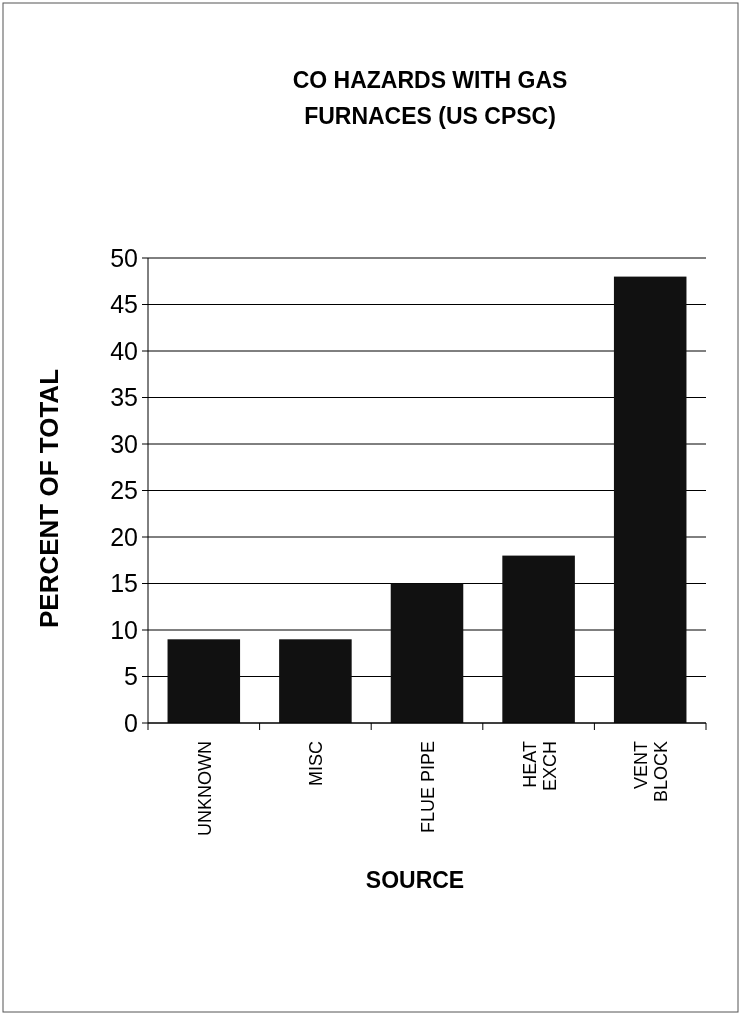  What do you see at coordinates (428, 787) in the screenshot?
I see `x-tick-label: FLUE PIPE` at bounding box center [428, 787].